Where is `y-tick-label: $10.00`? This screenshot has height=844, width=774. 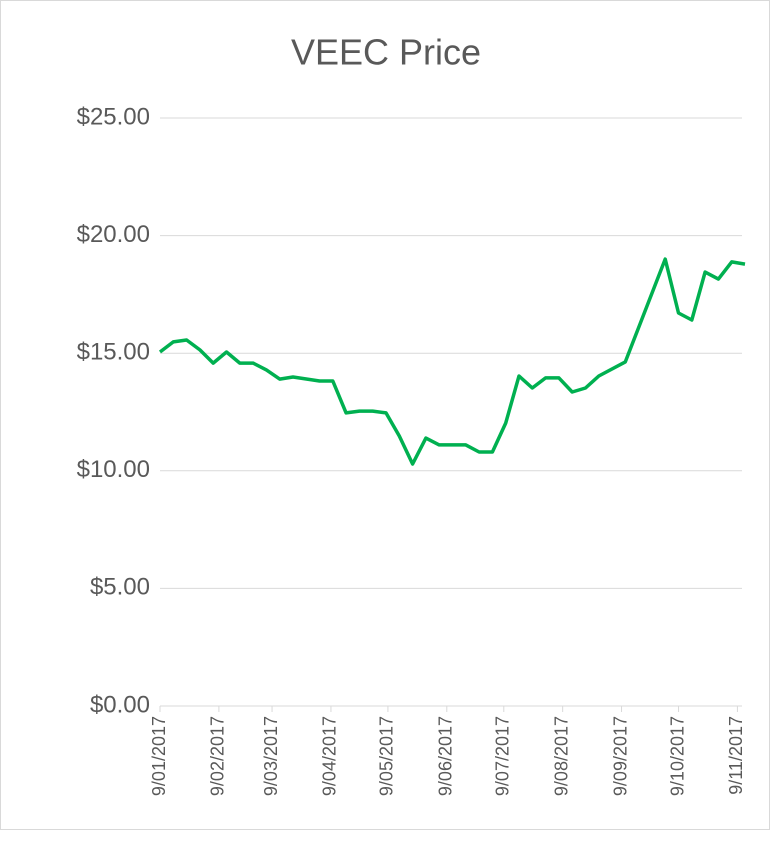 y-tick-label: $10.00 is located at coordinates (113, 469).